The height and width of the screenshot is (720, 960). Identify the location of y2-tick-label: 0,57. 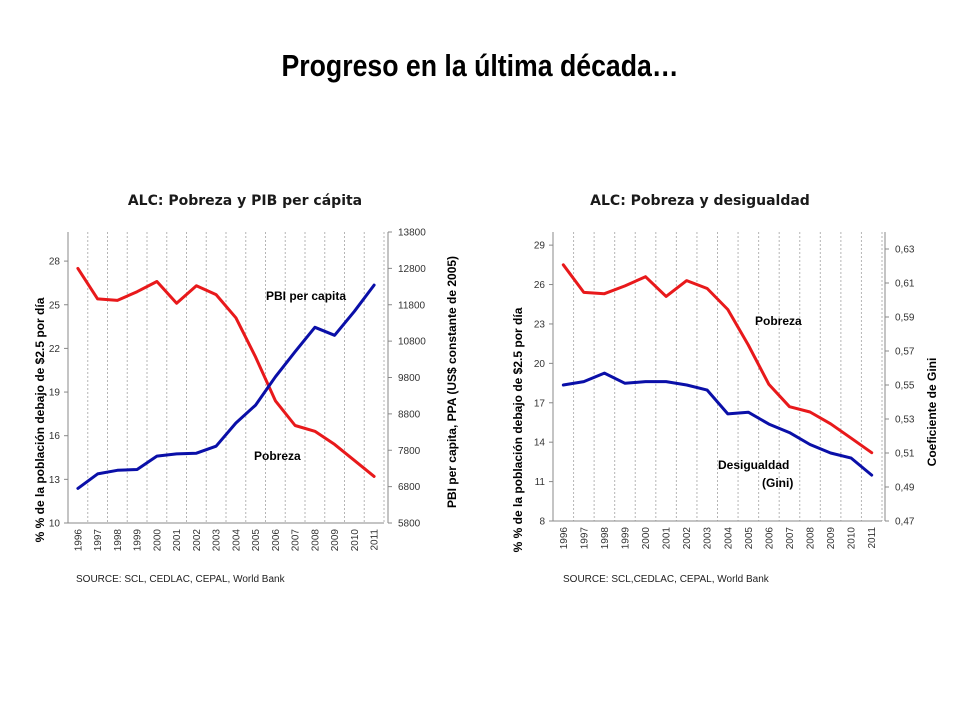
(905, 352).